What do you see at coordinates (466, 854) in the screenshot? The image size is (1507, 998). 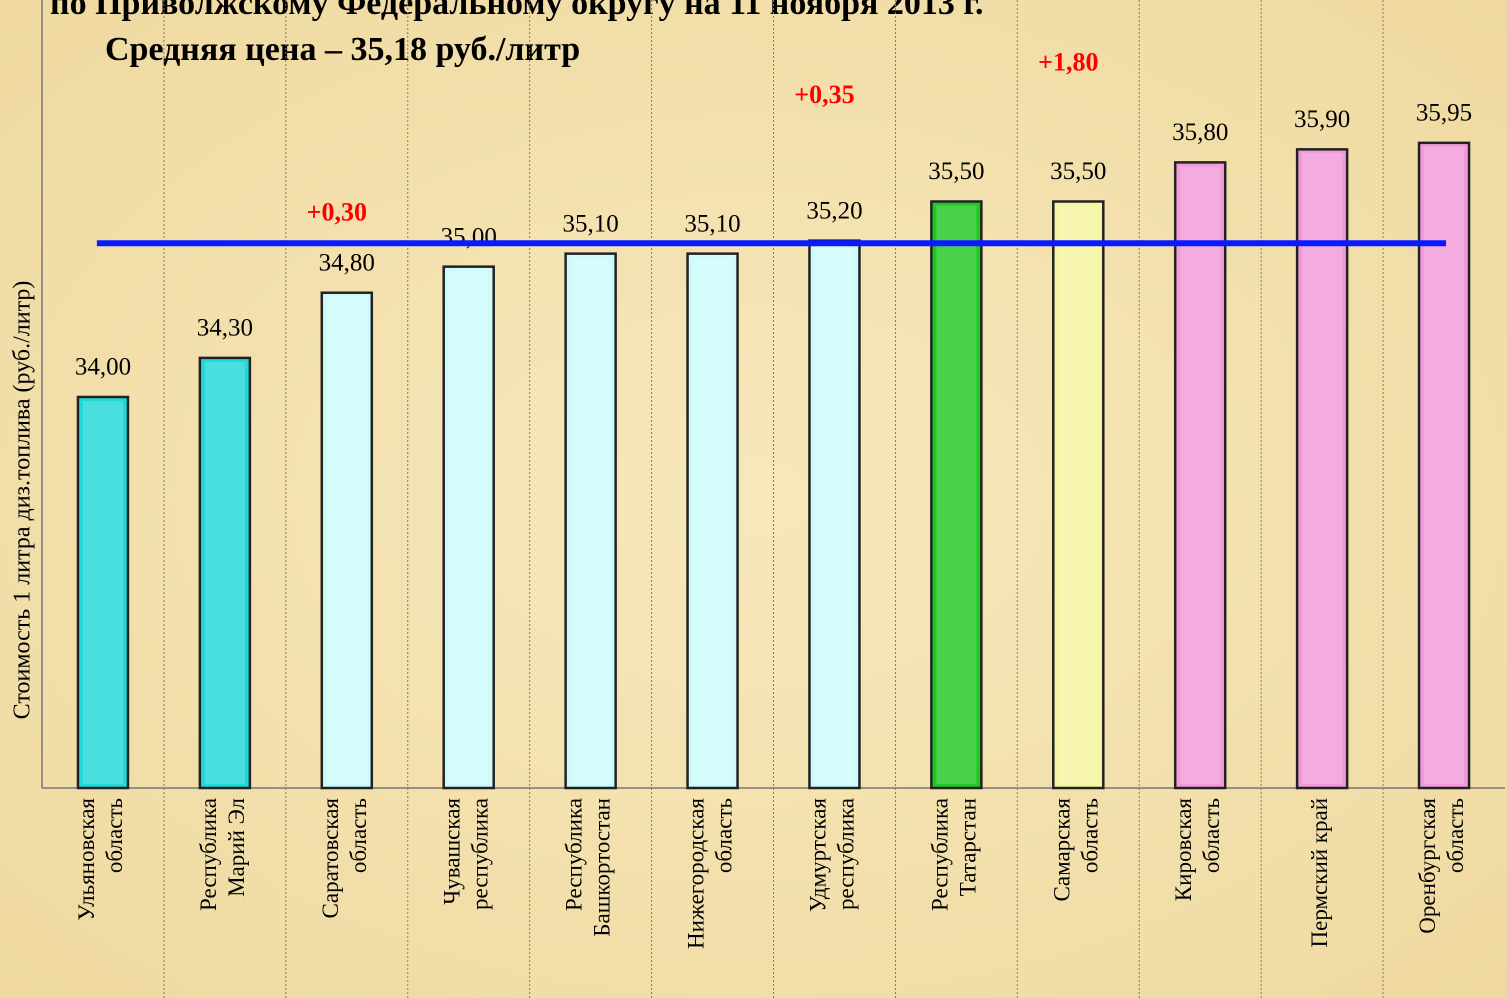 I see `x-tick-label: Чувашская республика` at bounding box center [466, 854].